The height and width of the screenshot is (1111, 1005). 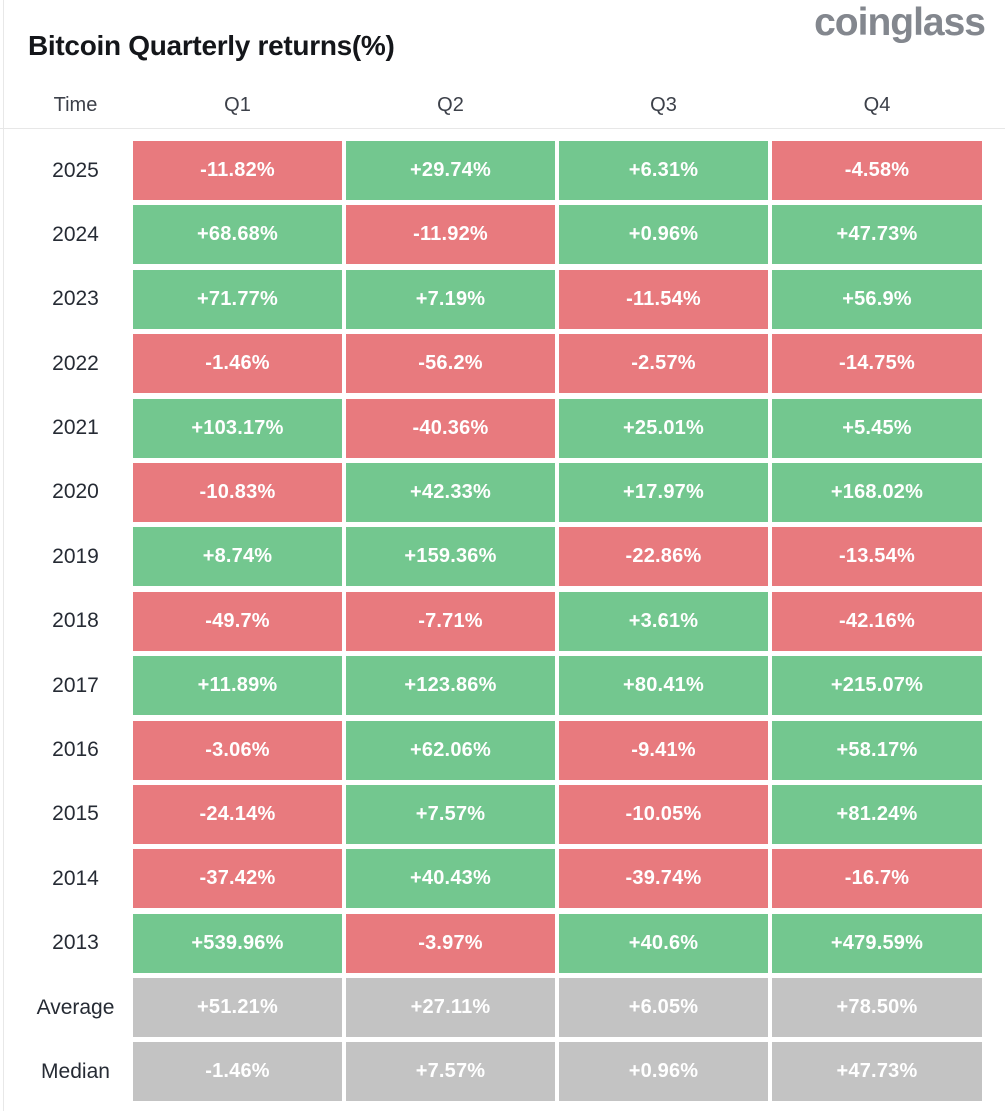 I want to click on return-cell: +3.61%, so click(x=663, y=621).